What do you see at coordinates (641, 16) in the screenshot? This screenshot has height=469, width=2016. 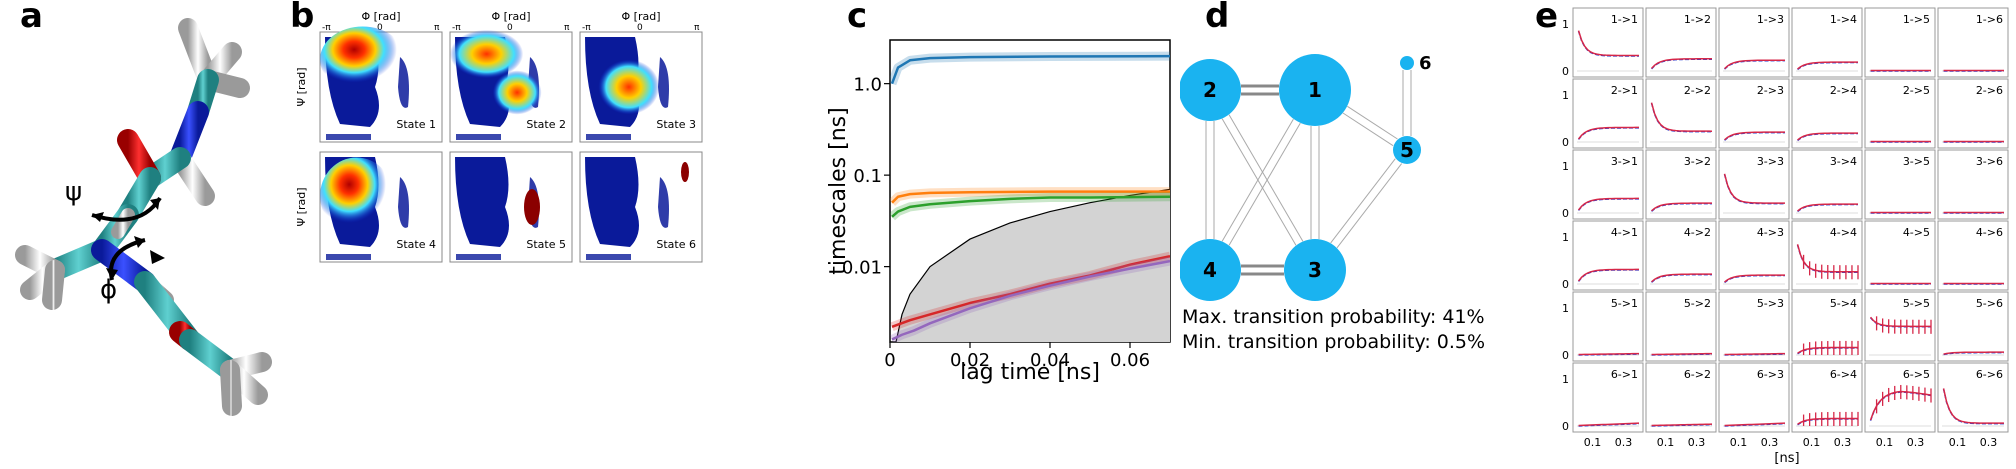 I see `phi-axis-label: Φ [rad]` at bounding box center [641, 16].